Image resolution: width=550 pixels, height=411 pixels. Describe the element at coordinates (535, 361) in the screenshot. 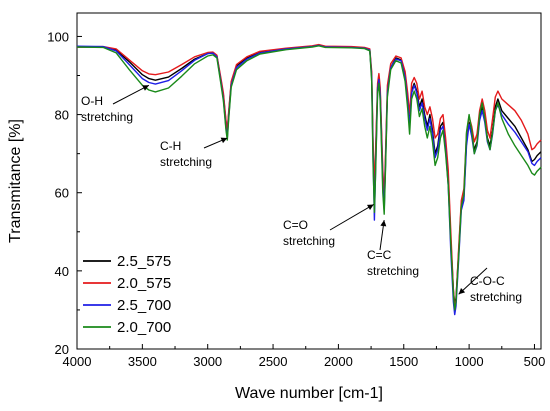

I see `x-tick-label: 500` at that location.